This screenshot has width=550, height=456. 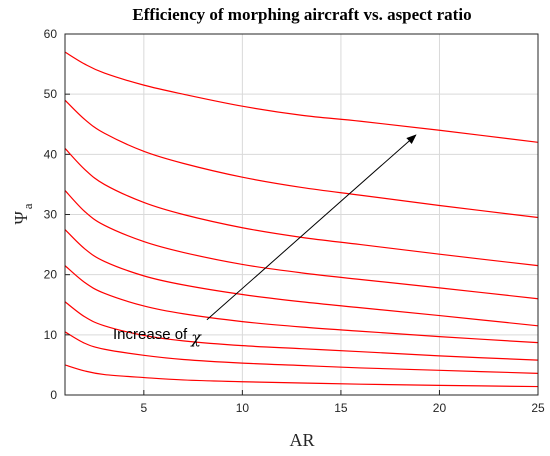 I want to click on y-tick-label: 40, so click(x=51, y=154).